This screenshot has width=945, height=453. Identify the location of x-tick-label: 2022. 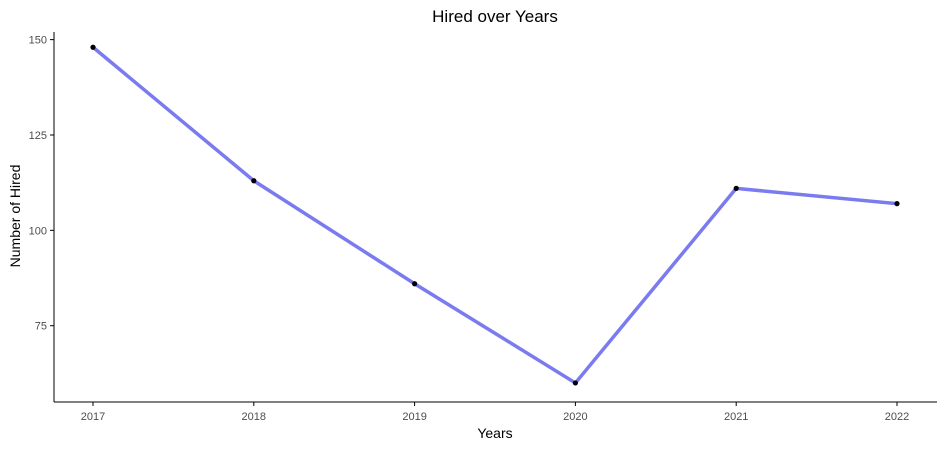
(897, 417).